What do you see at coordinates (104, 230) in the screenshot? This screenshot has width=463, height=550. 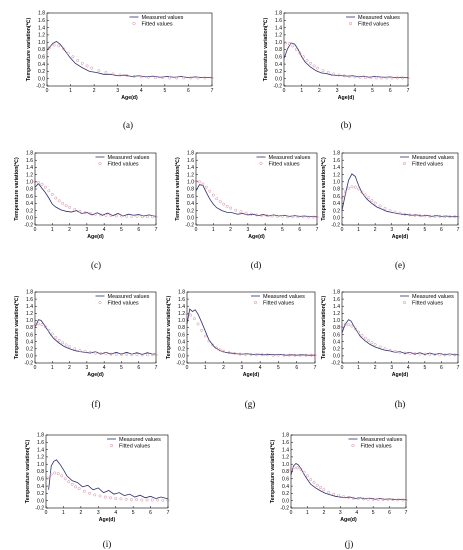 I see `x-tick-label: 4` at bounding box center [104, 230].